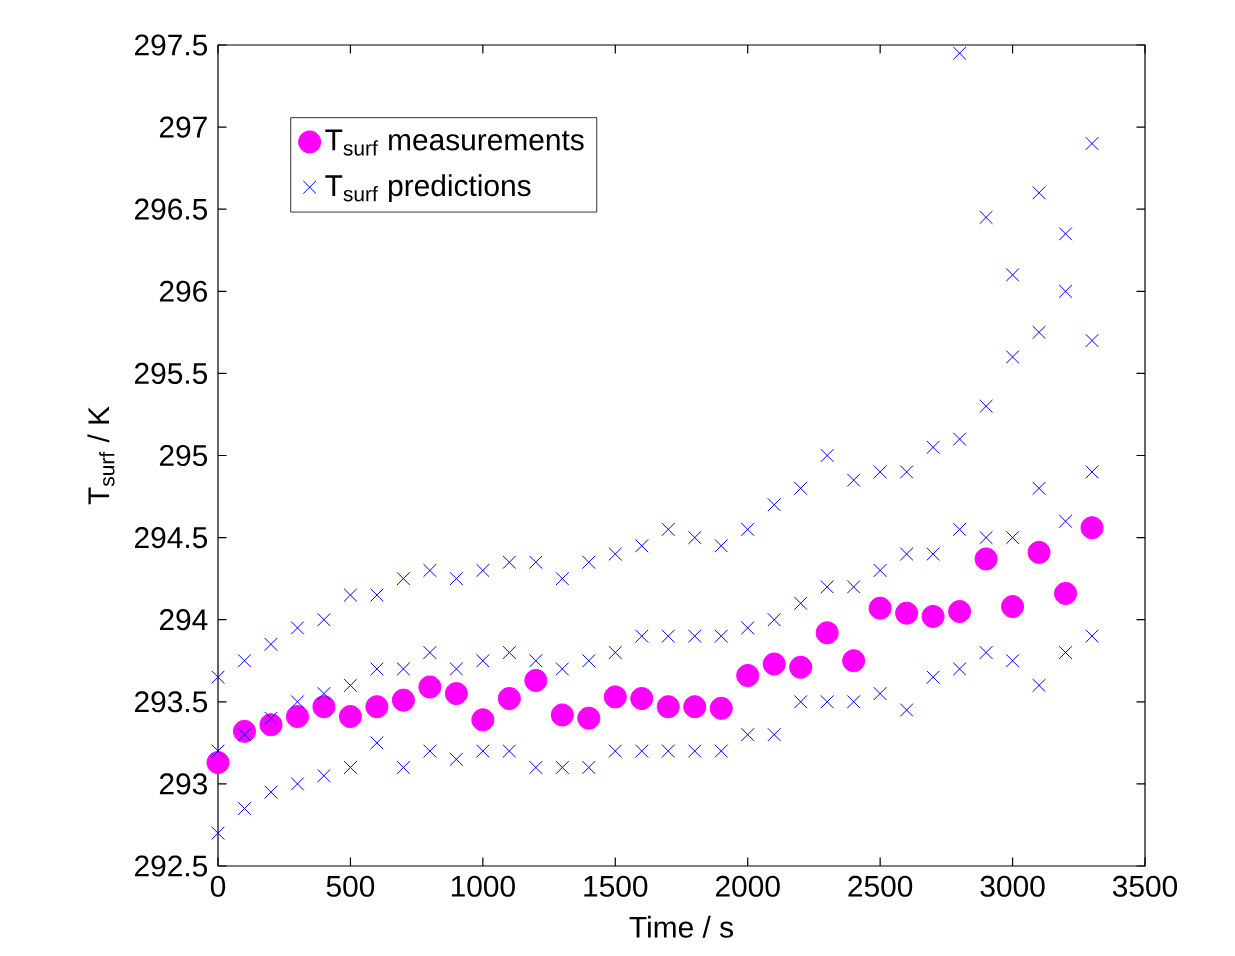  Describe the element at coordinates (747, 886) in the screenshot. I see `x-tick-label: 2000` at that location.